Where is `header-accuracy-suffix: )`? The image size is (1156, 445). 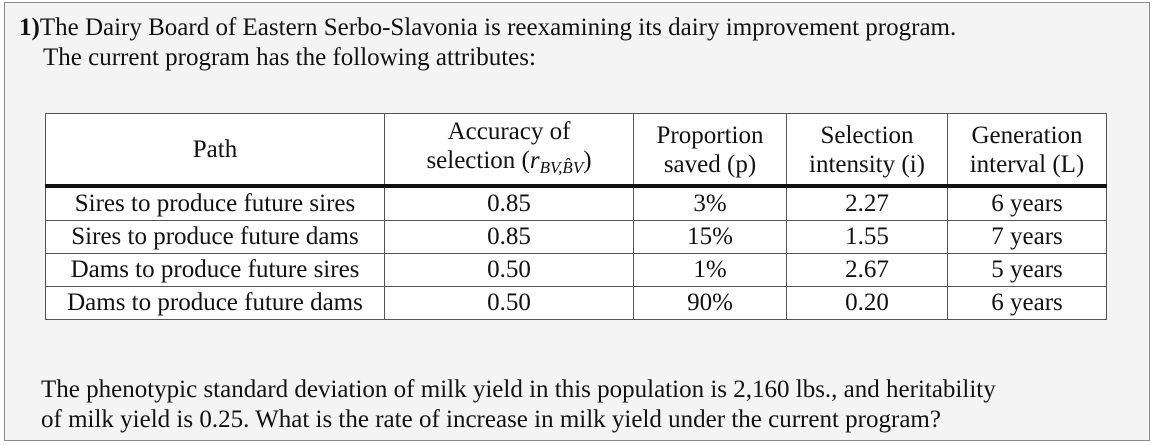 header-accuracy-suffix: ) is located at coordinates (587, 160).